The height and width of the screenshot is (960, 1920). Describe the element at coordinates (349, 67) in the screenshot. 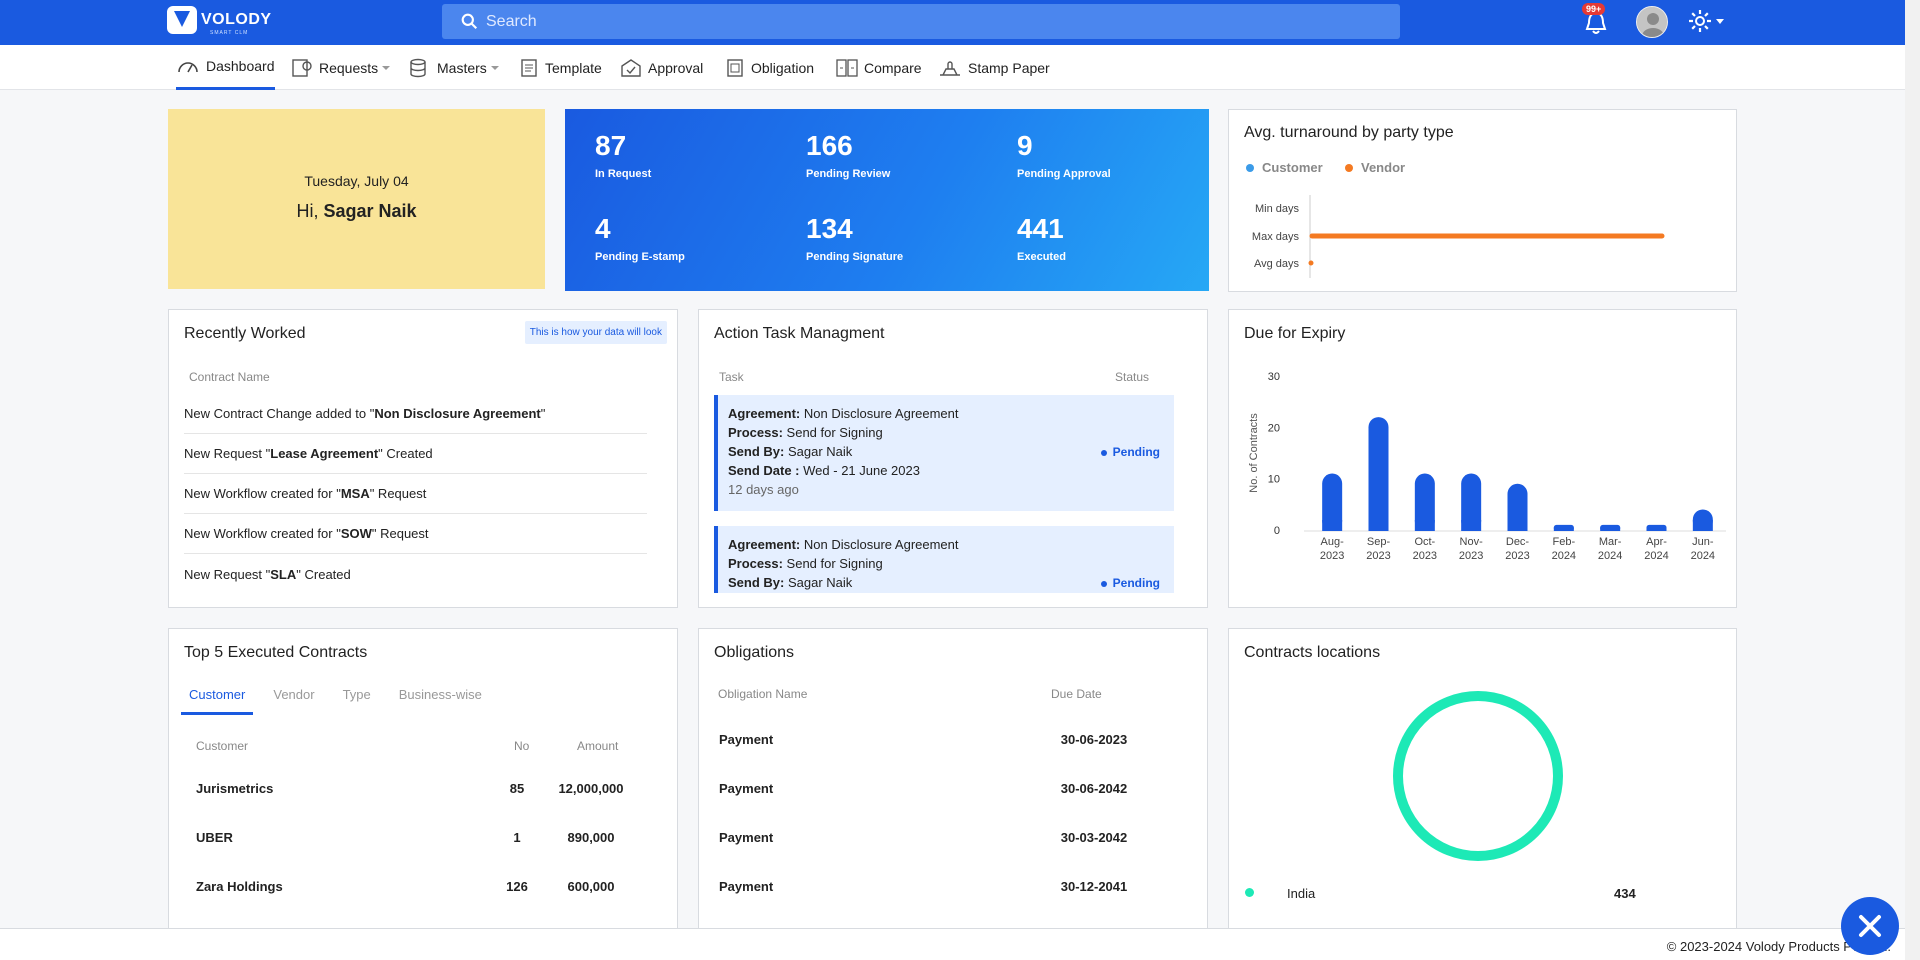

I see `nav-label: Requests` at that location.